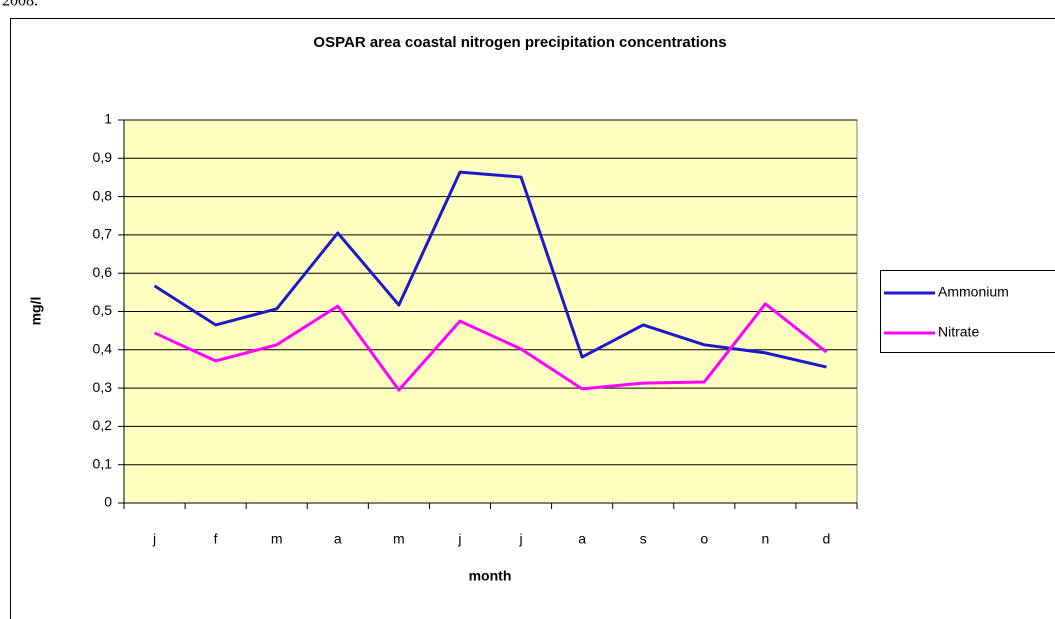  What do you see at coordinates (103, 310) in the screenshot?
I see `y-tick-label: 0,5` at bounding box center [103, 310].